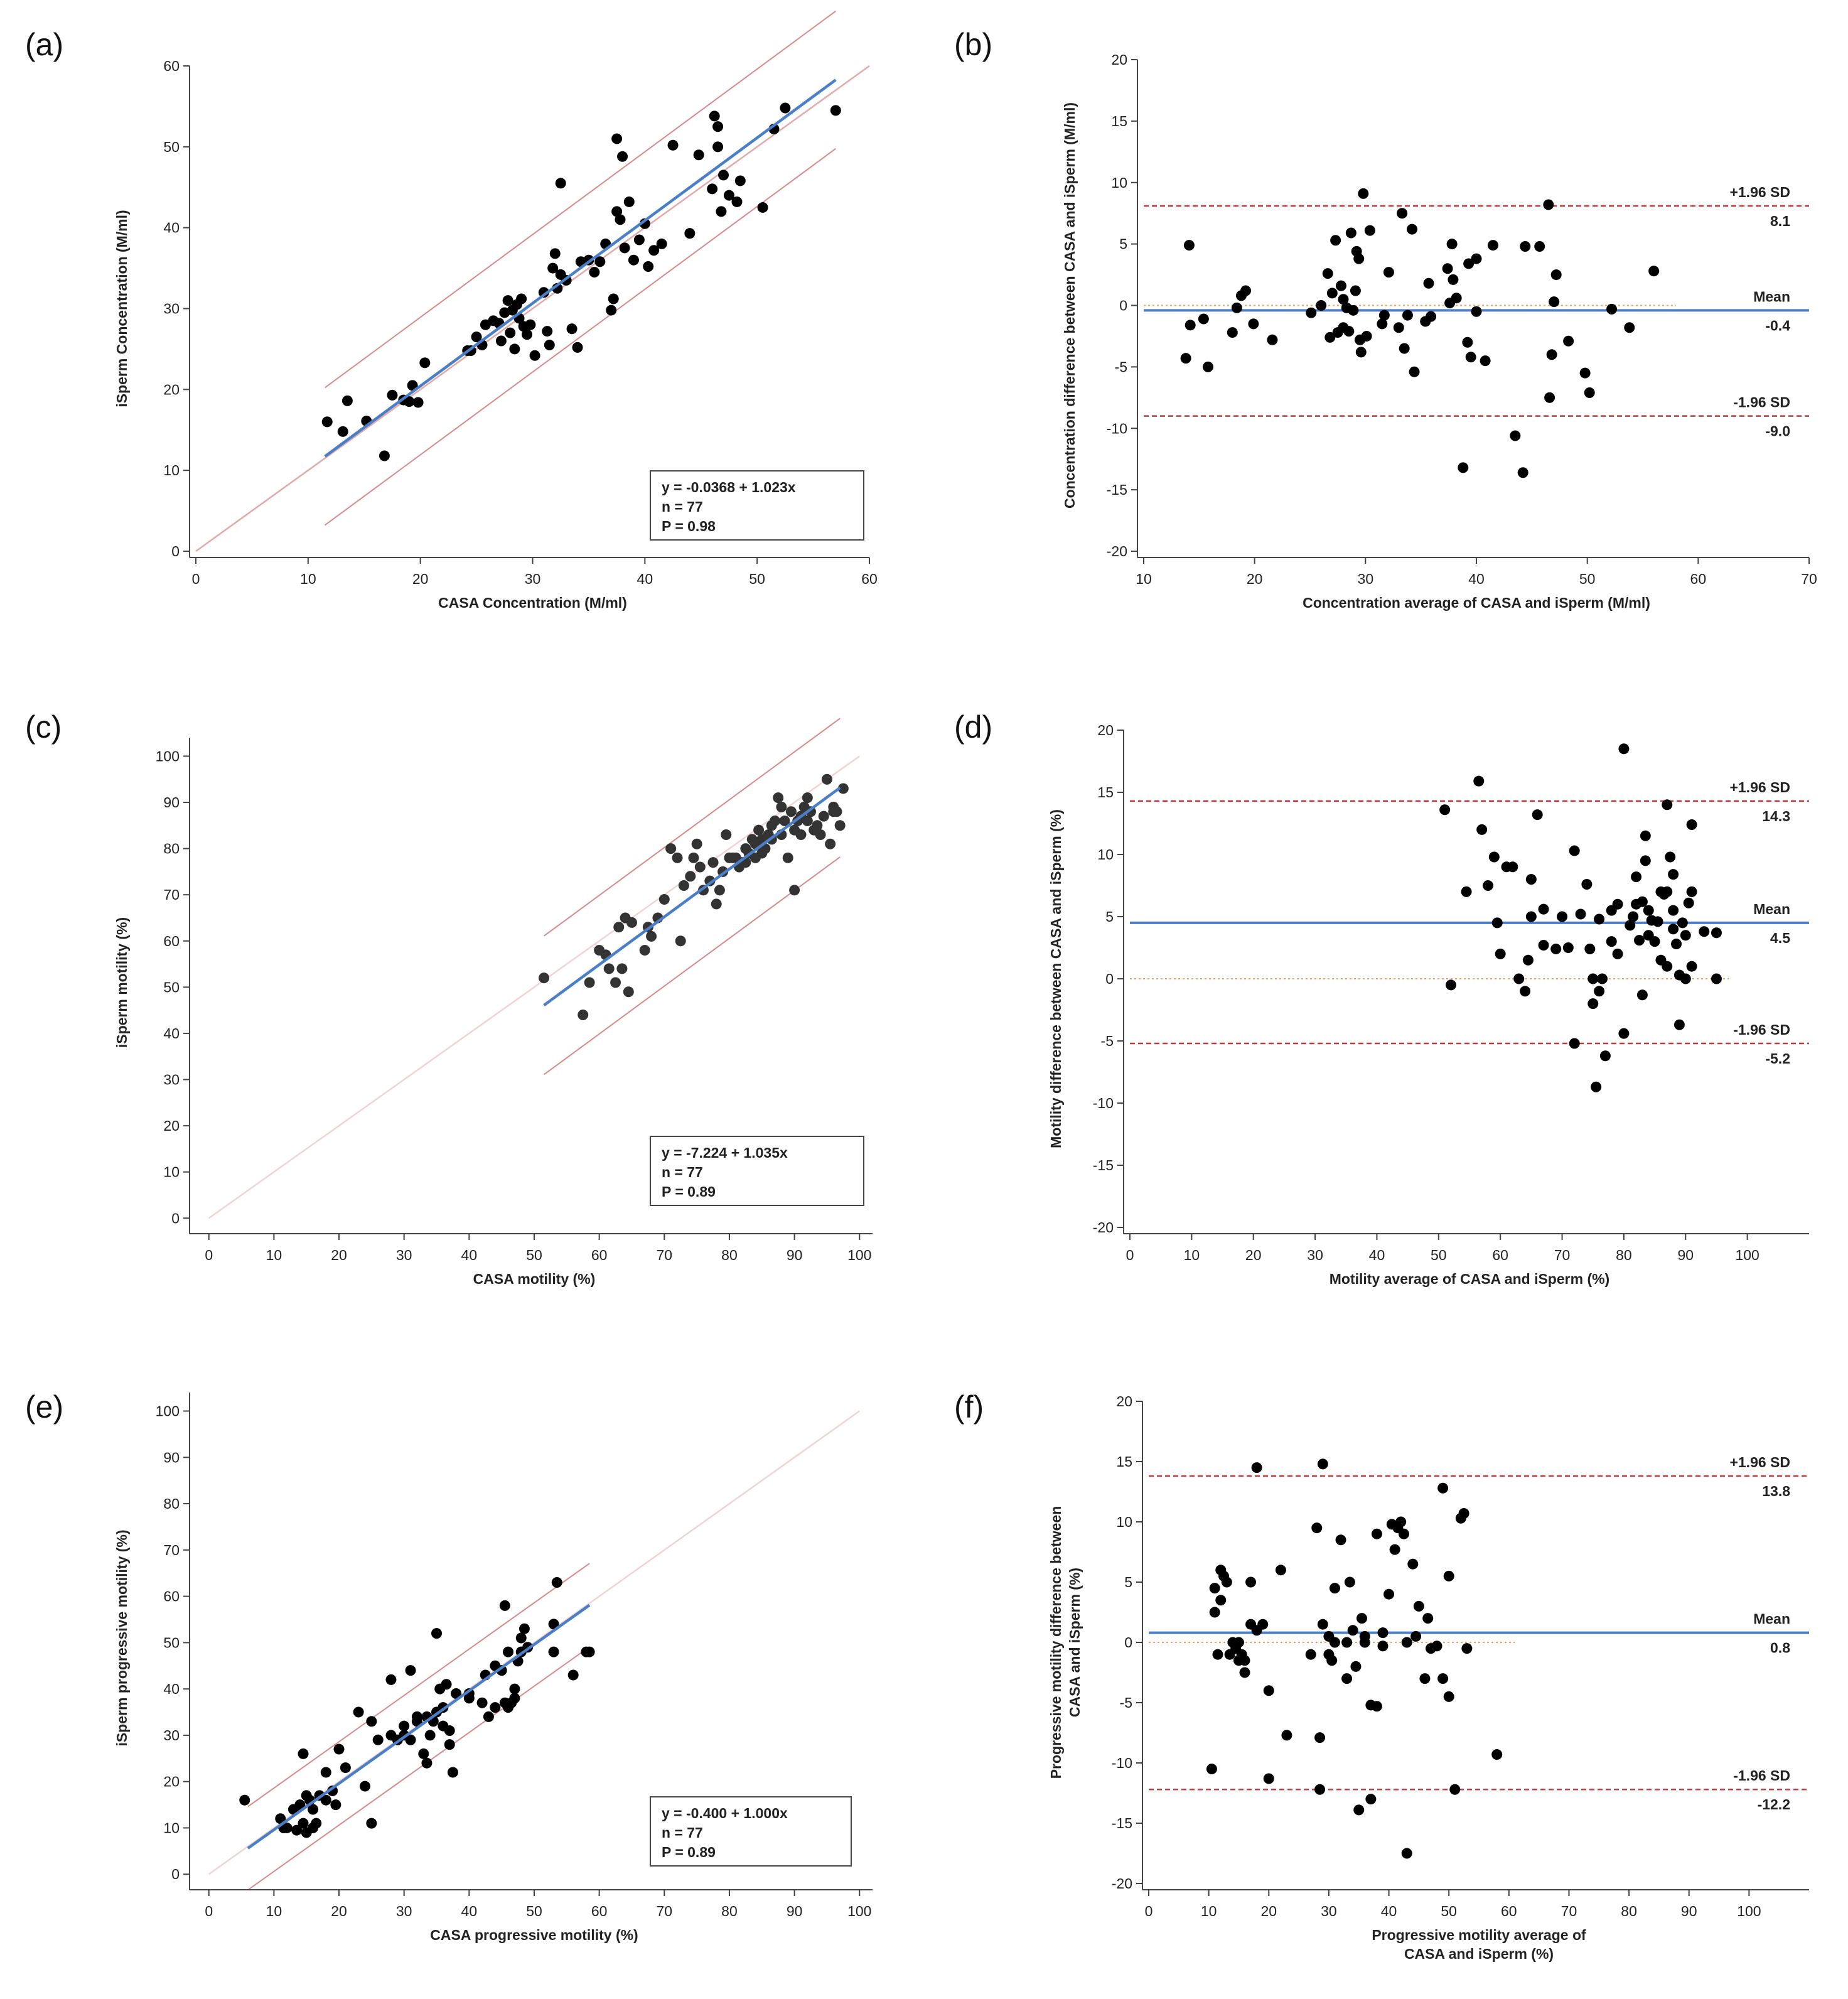 The image size is (1848, 1999). I want to click on limit-value-lower: -5.2, so click(1777, 1058).